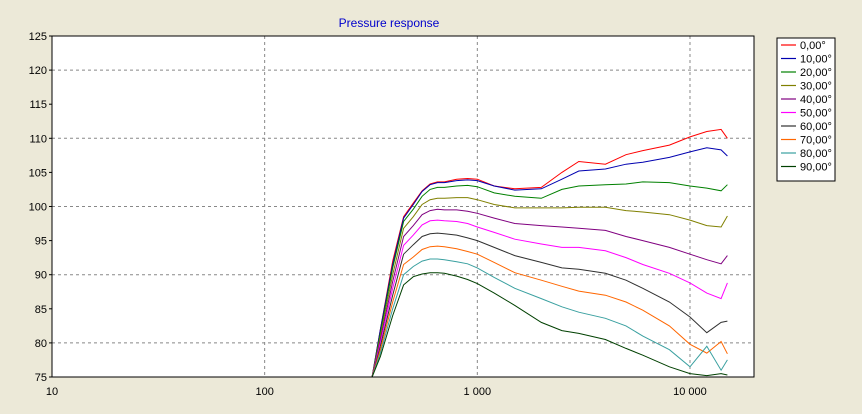  What do you see at coordinates (816, 154) in the screenshot?
I see `legend-label: 80,00°` at bounding box center [816, 154].